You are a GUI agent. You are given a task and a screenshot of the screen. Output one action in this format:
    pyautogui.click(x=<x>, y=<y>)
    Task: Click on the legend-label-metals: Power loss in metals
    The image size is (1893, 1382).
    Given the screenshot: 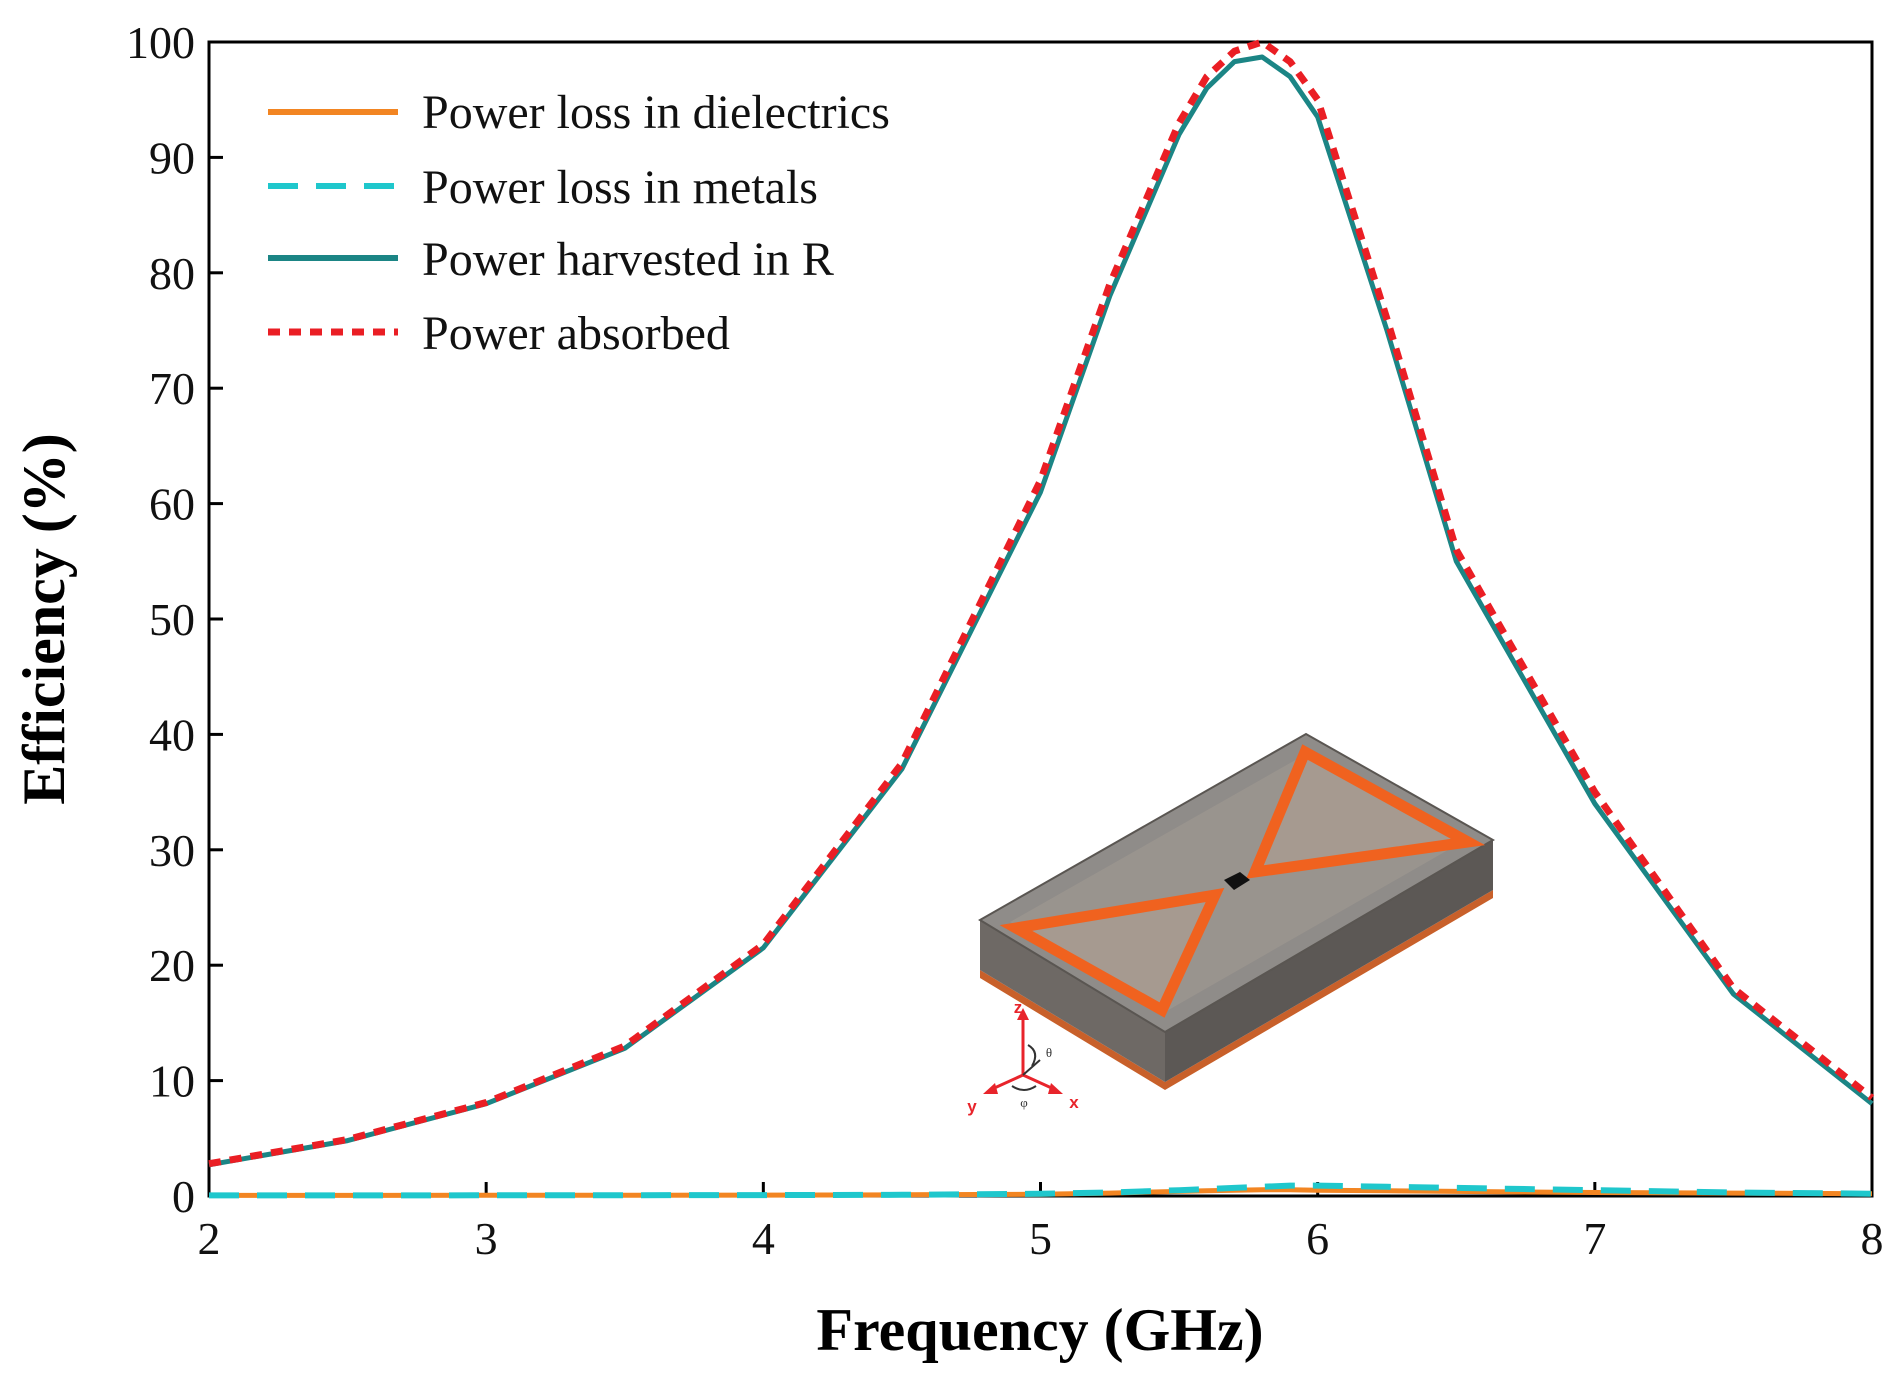 What is the action you would take?
    pyautogui.click(x=620, y=187)
    